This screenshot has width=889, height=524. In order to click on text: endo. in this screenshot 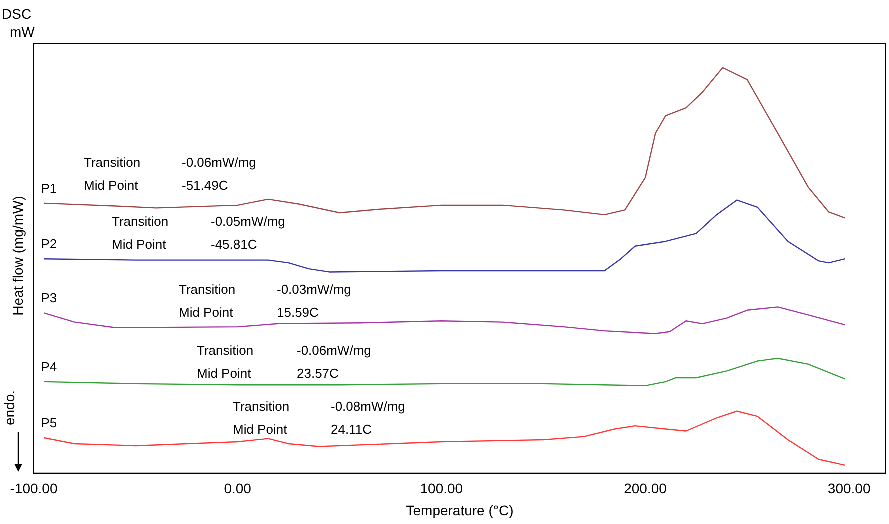, I will do `click(10, 408)`.